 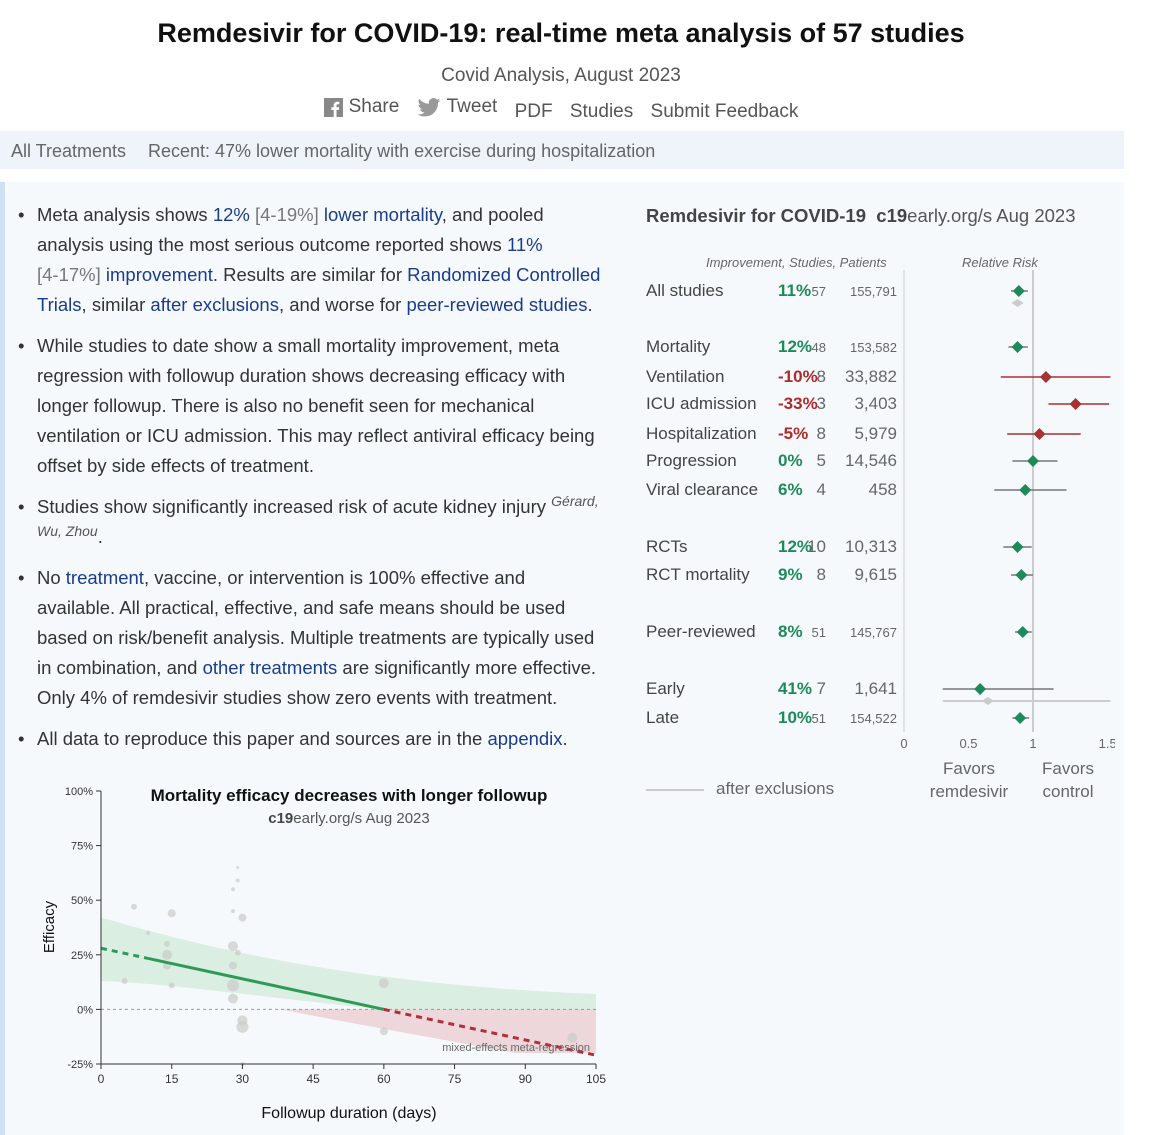 What do you see at coordinates (798, 376) in the screenshot?
I see `forest-row-pct: -10%` at bounding box center [798, 376].